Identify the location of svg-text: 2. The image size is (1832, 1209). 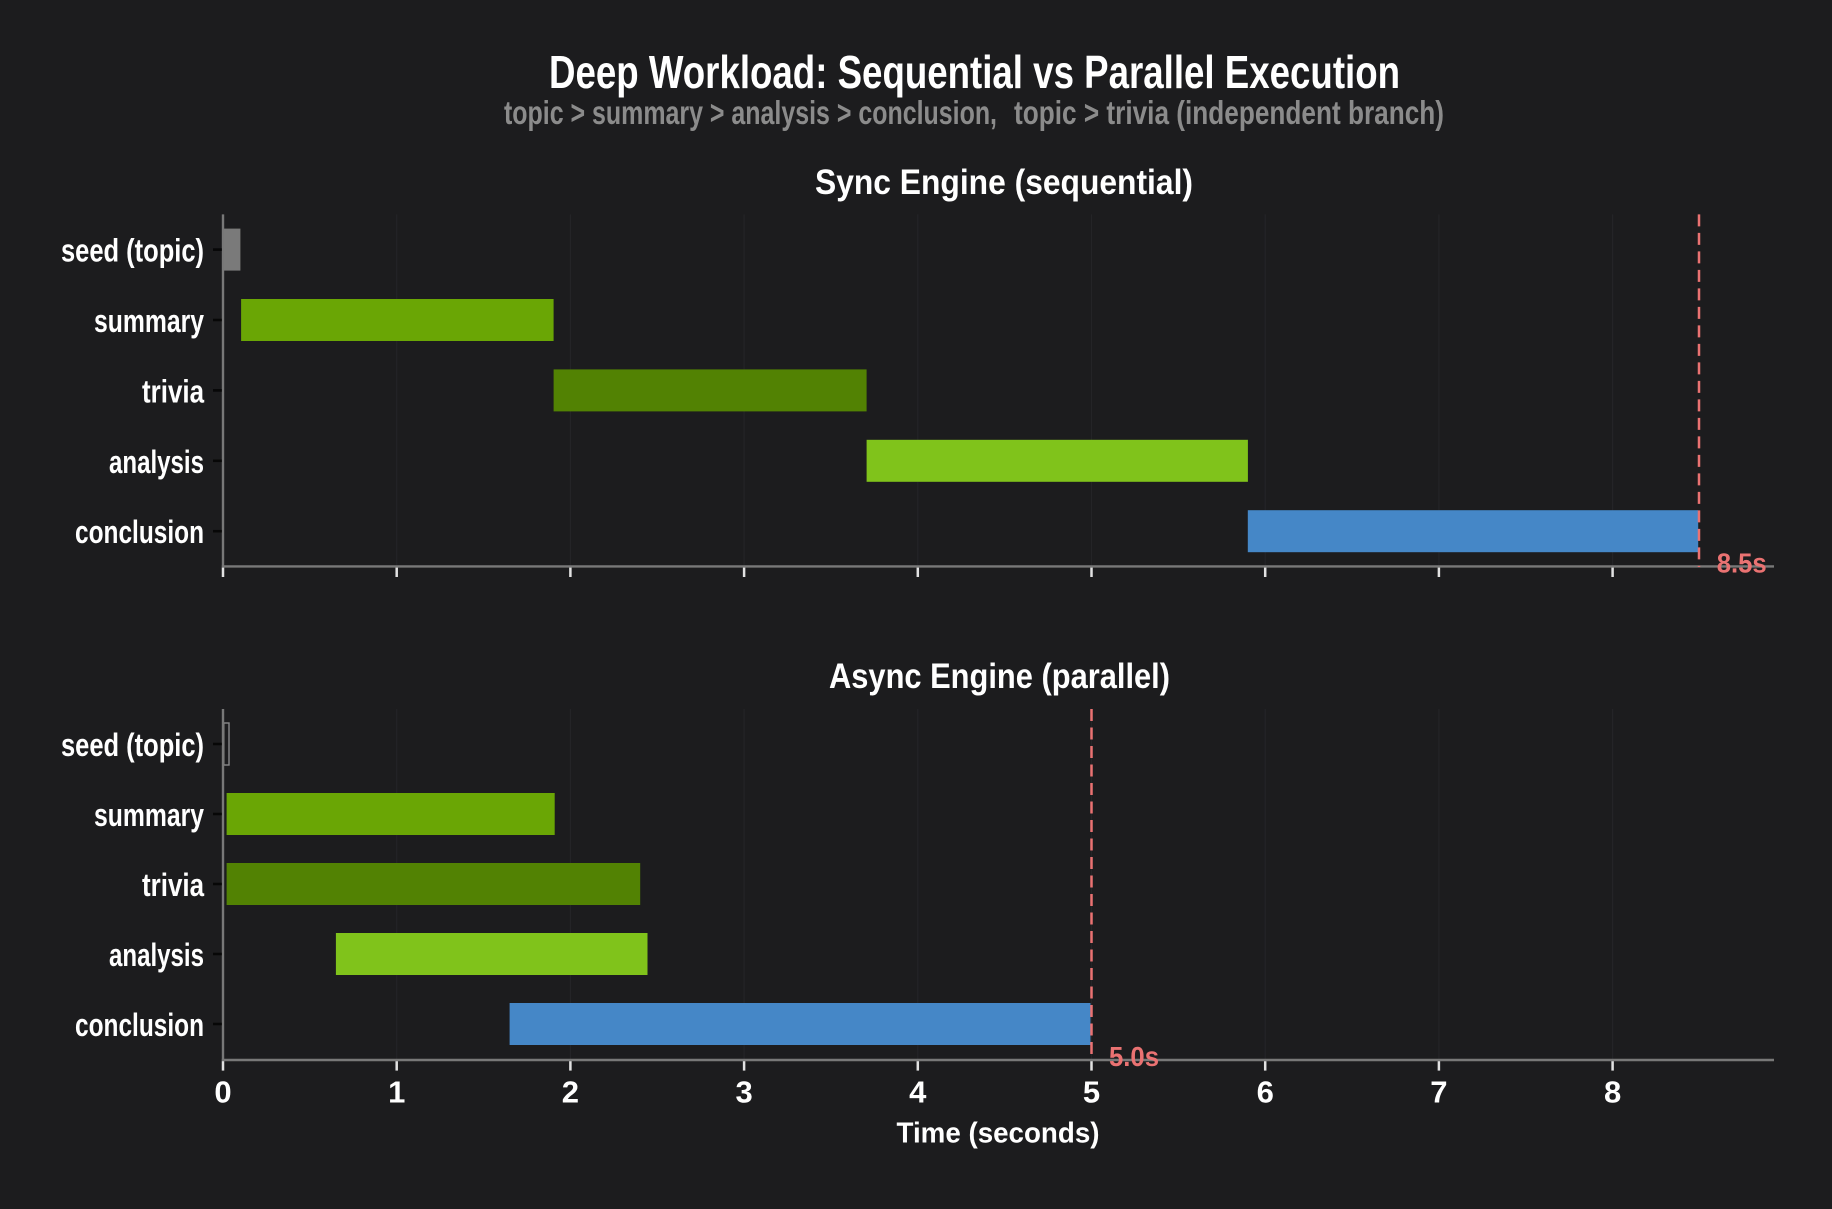
(570, 1092).